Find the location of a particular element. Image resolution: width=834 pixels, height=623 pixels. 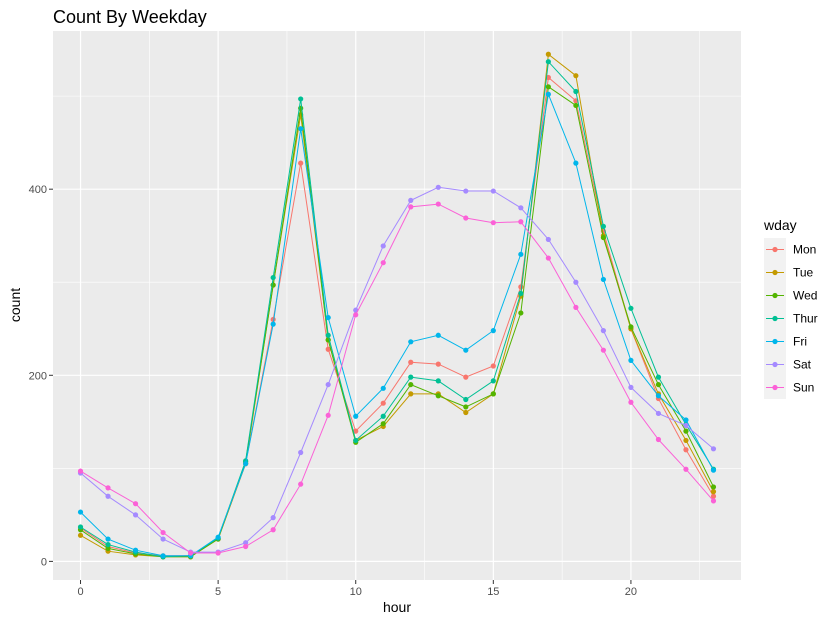

y-axis-title: count is located at coordinates (15, 305).